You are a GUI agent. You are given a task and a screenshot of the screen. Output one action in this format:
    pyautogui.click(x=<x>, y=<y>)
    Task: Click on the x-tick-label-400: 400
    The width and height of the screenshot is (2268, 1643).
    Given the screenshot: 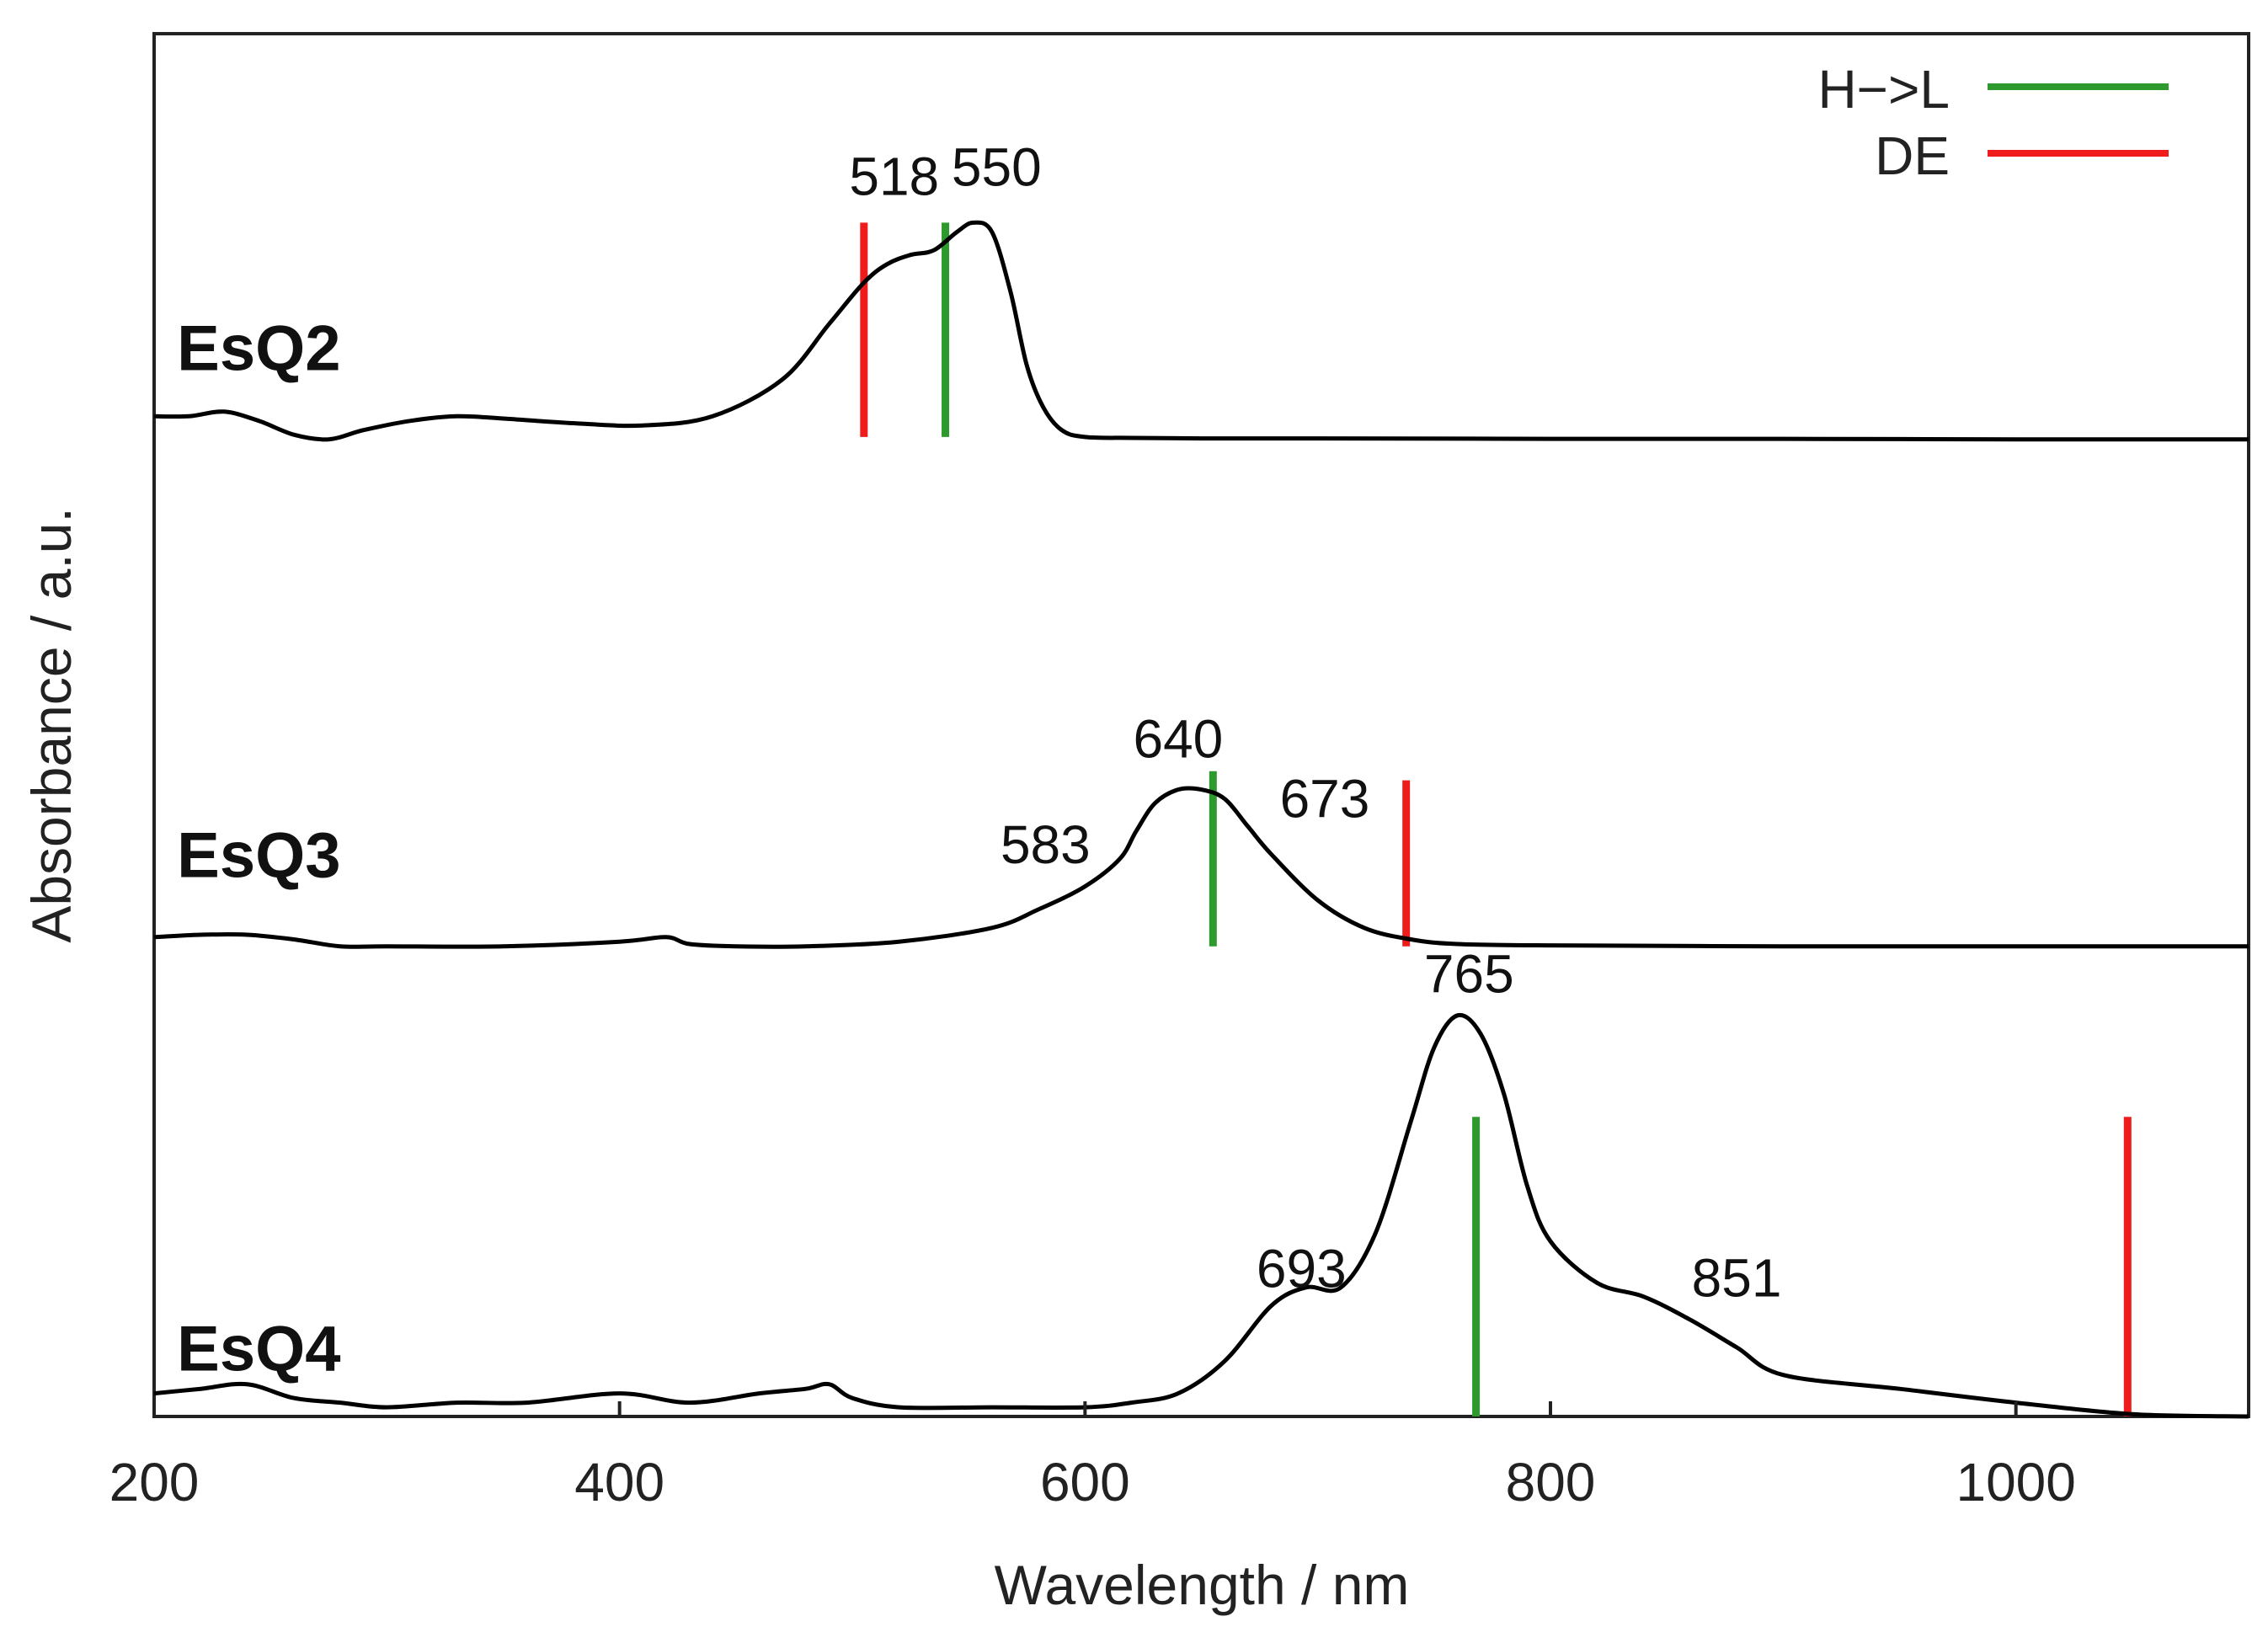 What is the action you would take?
    pyautogui.click(x=619, y=1482)
    